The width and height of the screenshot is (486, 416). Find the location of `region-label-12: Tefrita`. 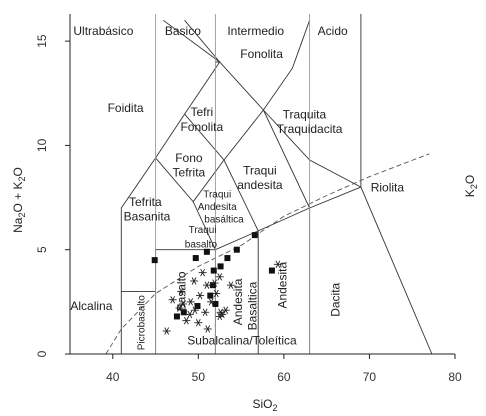

region-label-12: Tefrita is located at coordinates (189, 173).